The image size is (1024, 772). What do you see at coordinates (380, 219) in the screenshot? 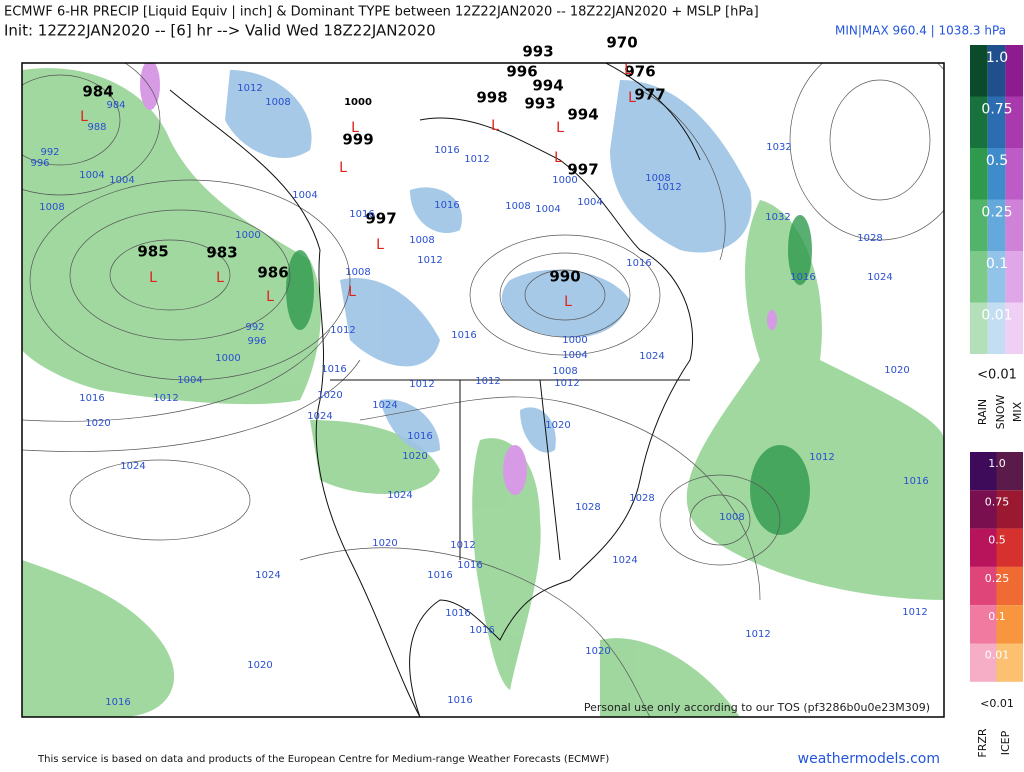
I see `pressure-center: 997` at bounding box center [380, 219].